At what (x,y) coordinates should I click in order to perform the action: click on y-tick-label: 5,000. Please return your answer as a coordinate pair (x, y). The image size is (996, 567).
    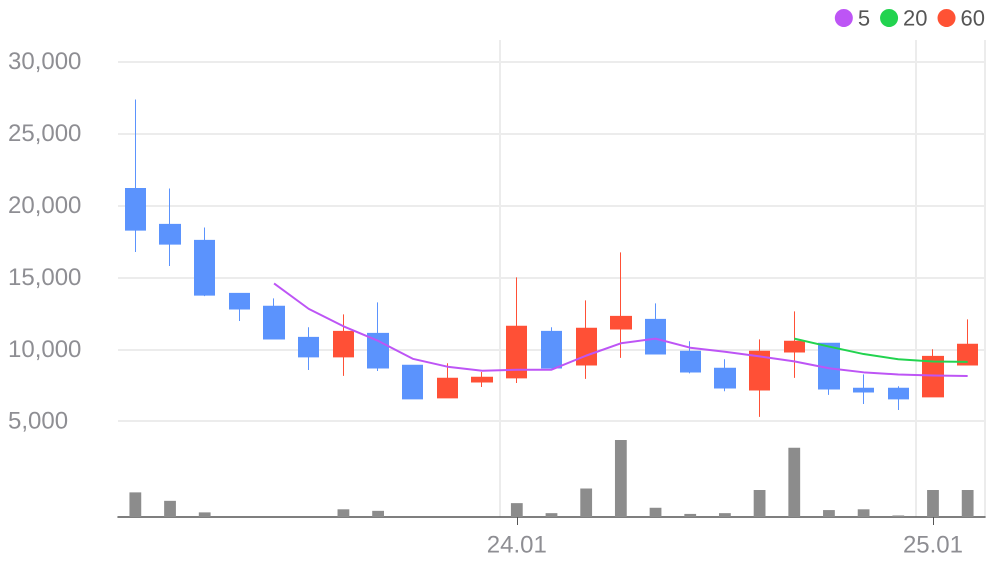
    Looking at the image, I should click on (38, 421).